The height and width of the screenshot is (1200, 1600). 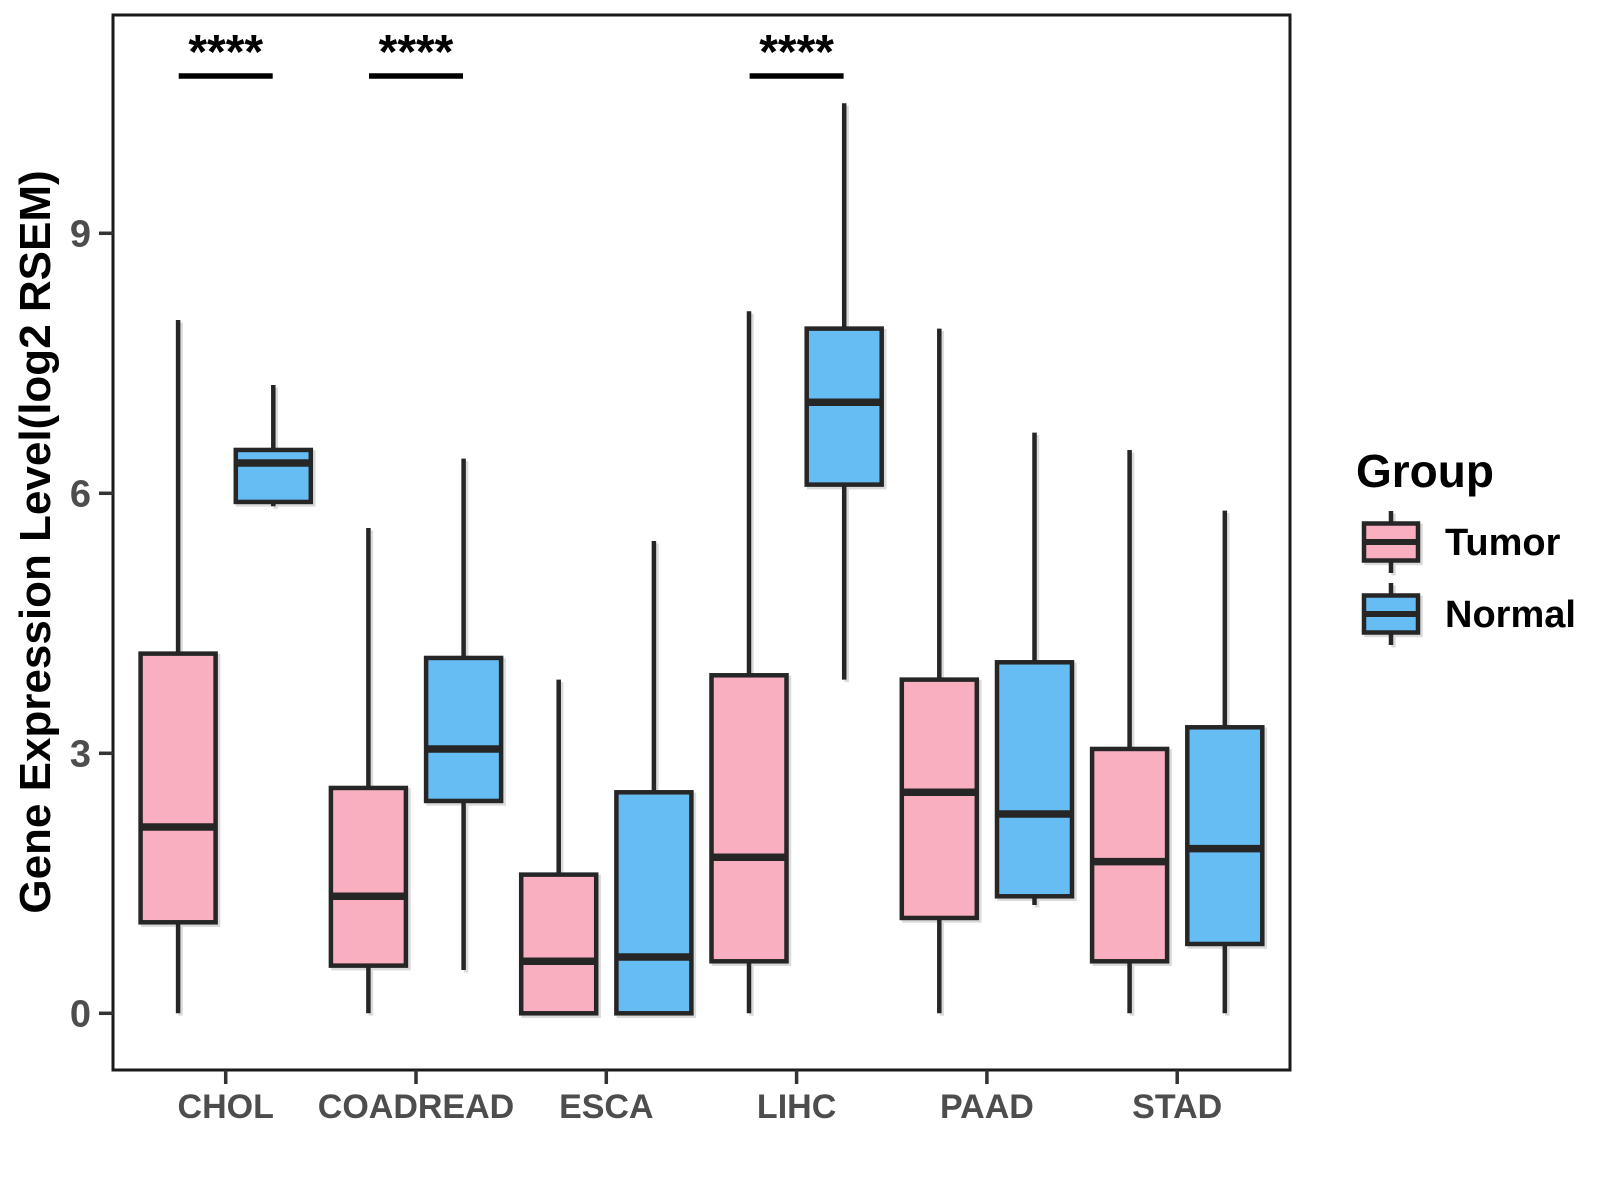 I want to click on significance-chol: ****, so click(x=225, y=52).